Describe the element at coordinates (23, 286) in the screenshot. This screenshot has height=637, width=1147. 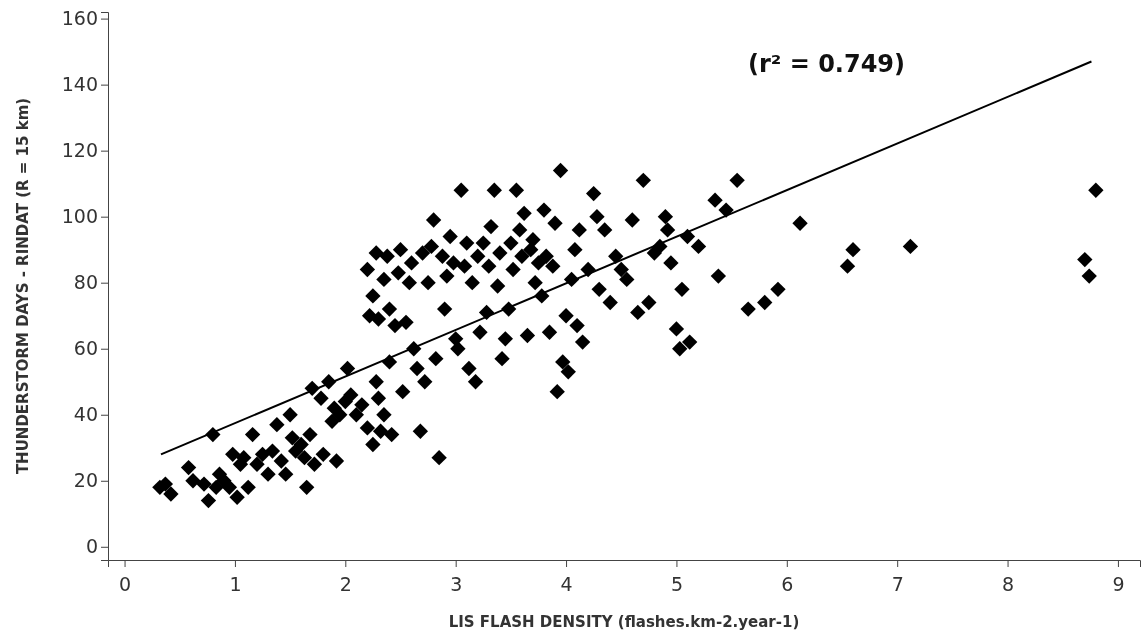
I see `y-axis-title: THUNDERSTORM DAYS - RINDAT (R = 15 km)` at that location.